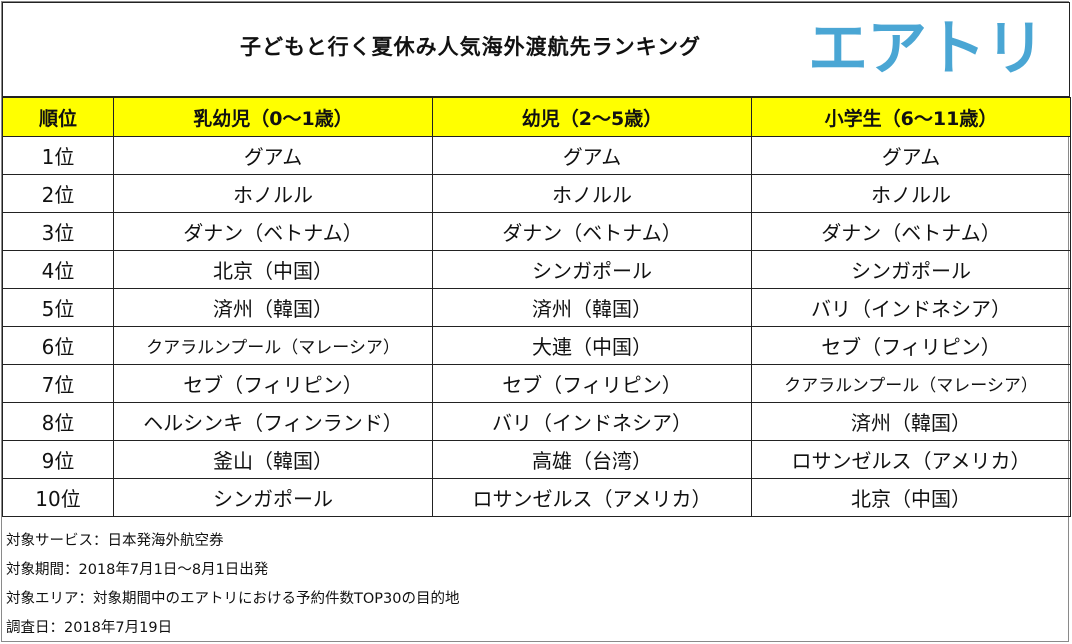  What do you see at coordinates (926, 49) in the screenshot?
I see `airtrip-logo: エアトリ` at bounding box center [926, 49].